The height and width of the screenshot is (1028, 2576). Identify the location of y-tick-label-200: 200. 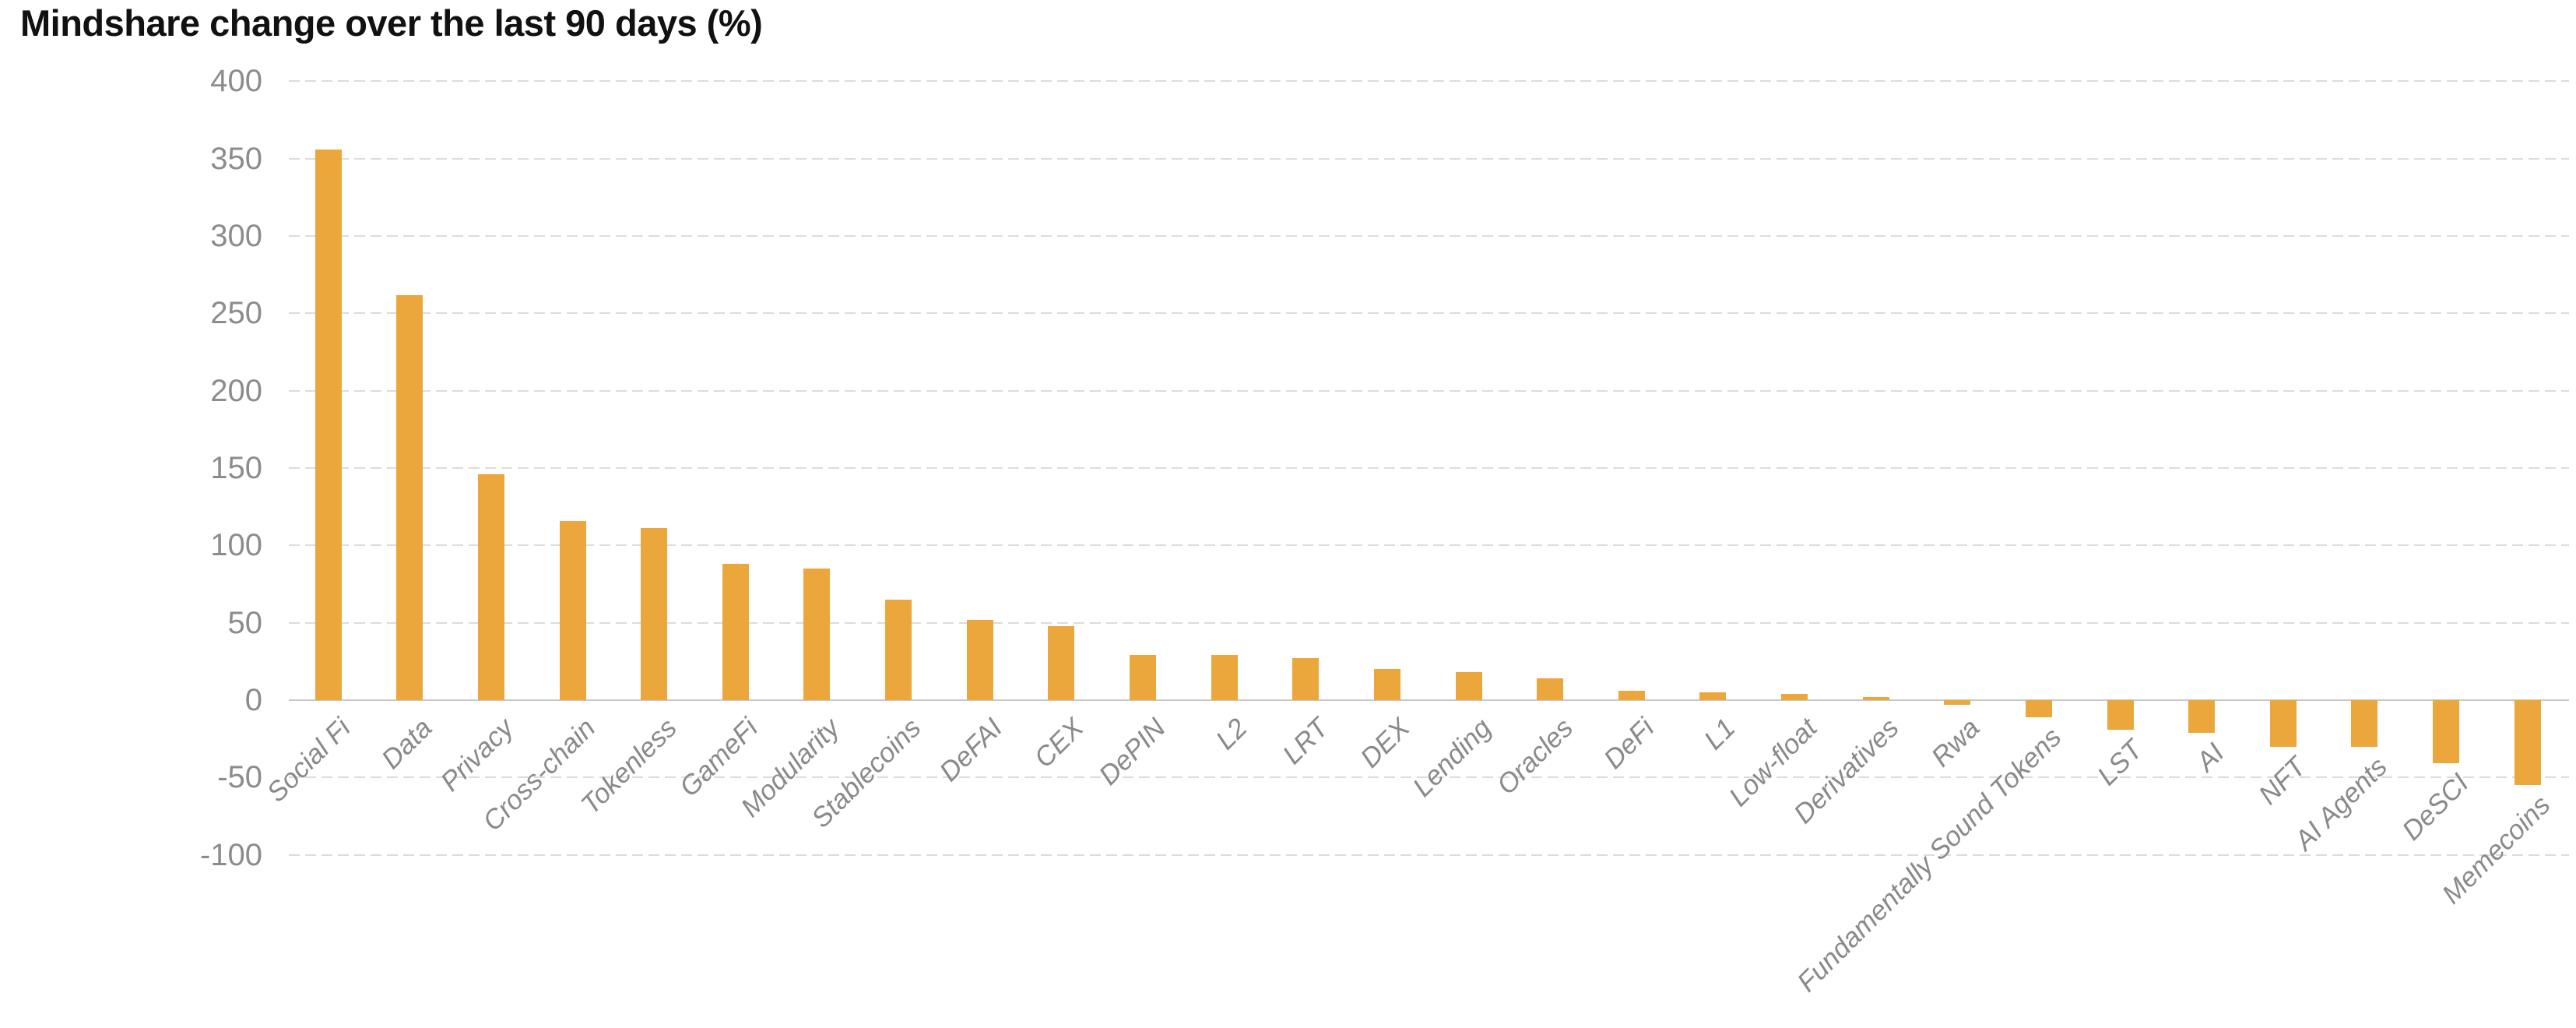
(236, 391).